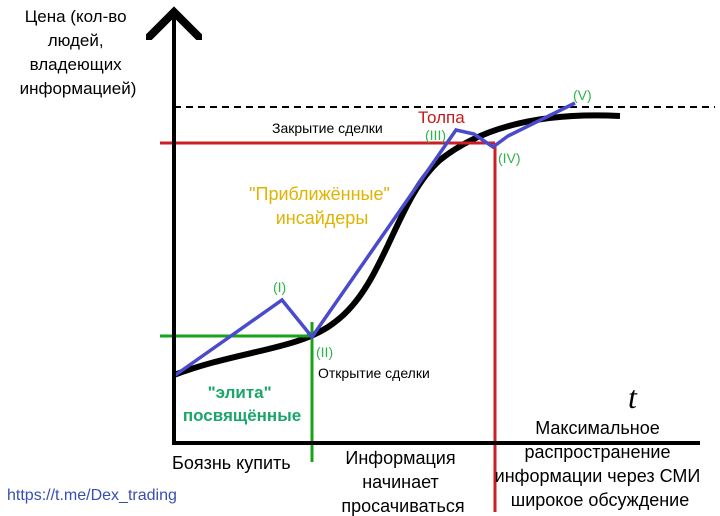  I want to click on info-leak-label: Информация начинает просачиваться, so click(402, 482).